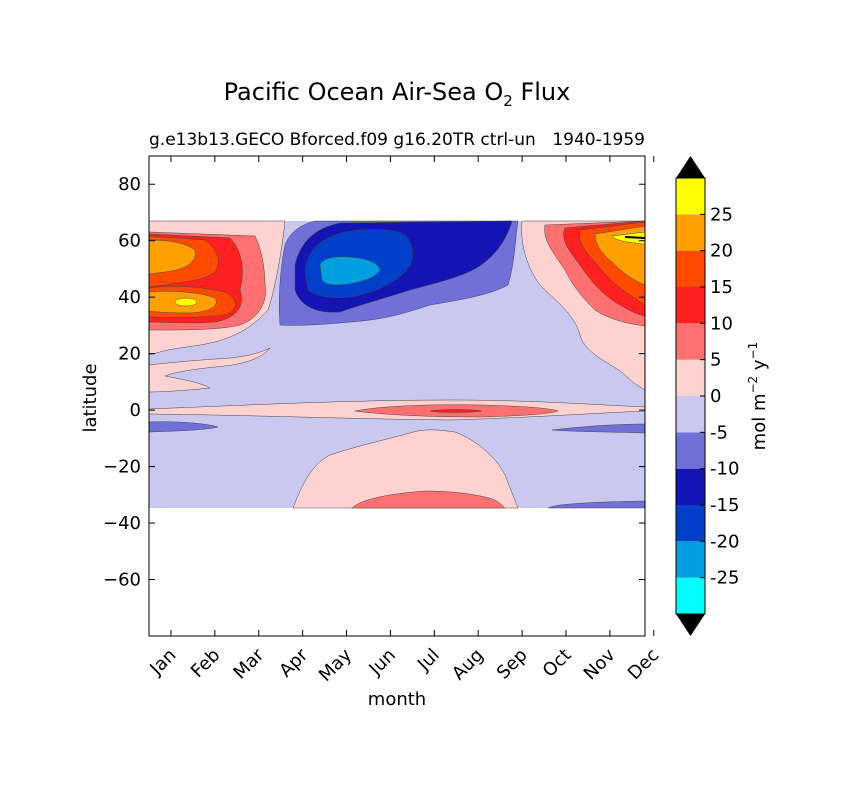 This screenshot has width=853, height=792. What do you see at coordinates (129, 241) in the screenshot?
I see `y-tick-label: 60` at bounding box center [129, 241].